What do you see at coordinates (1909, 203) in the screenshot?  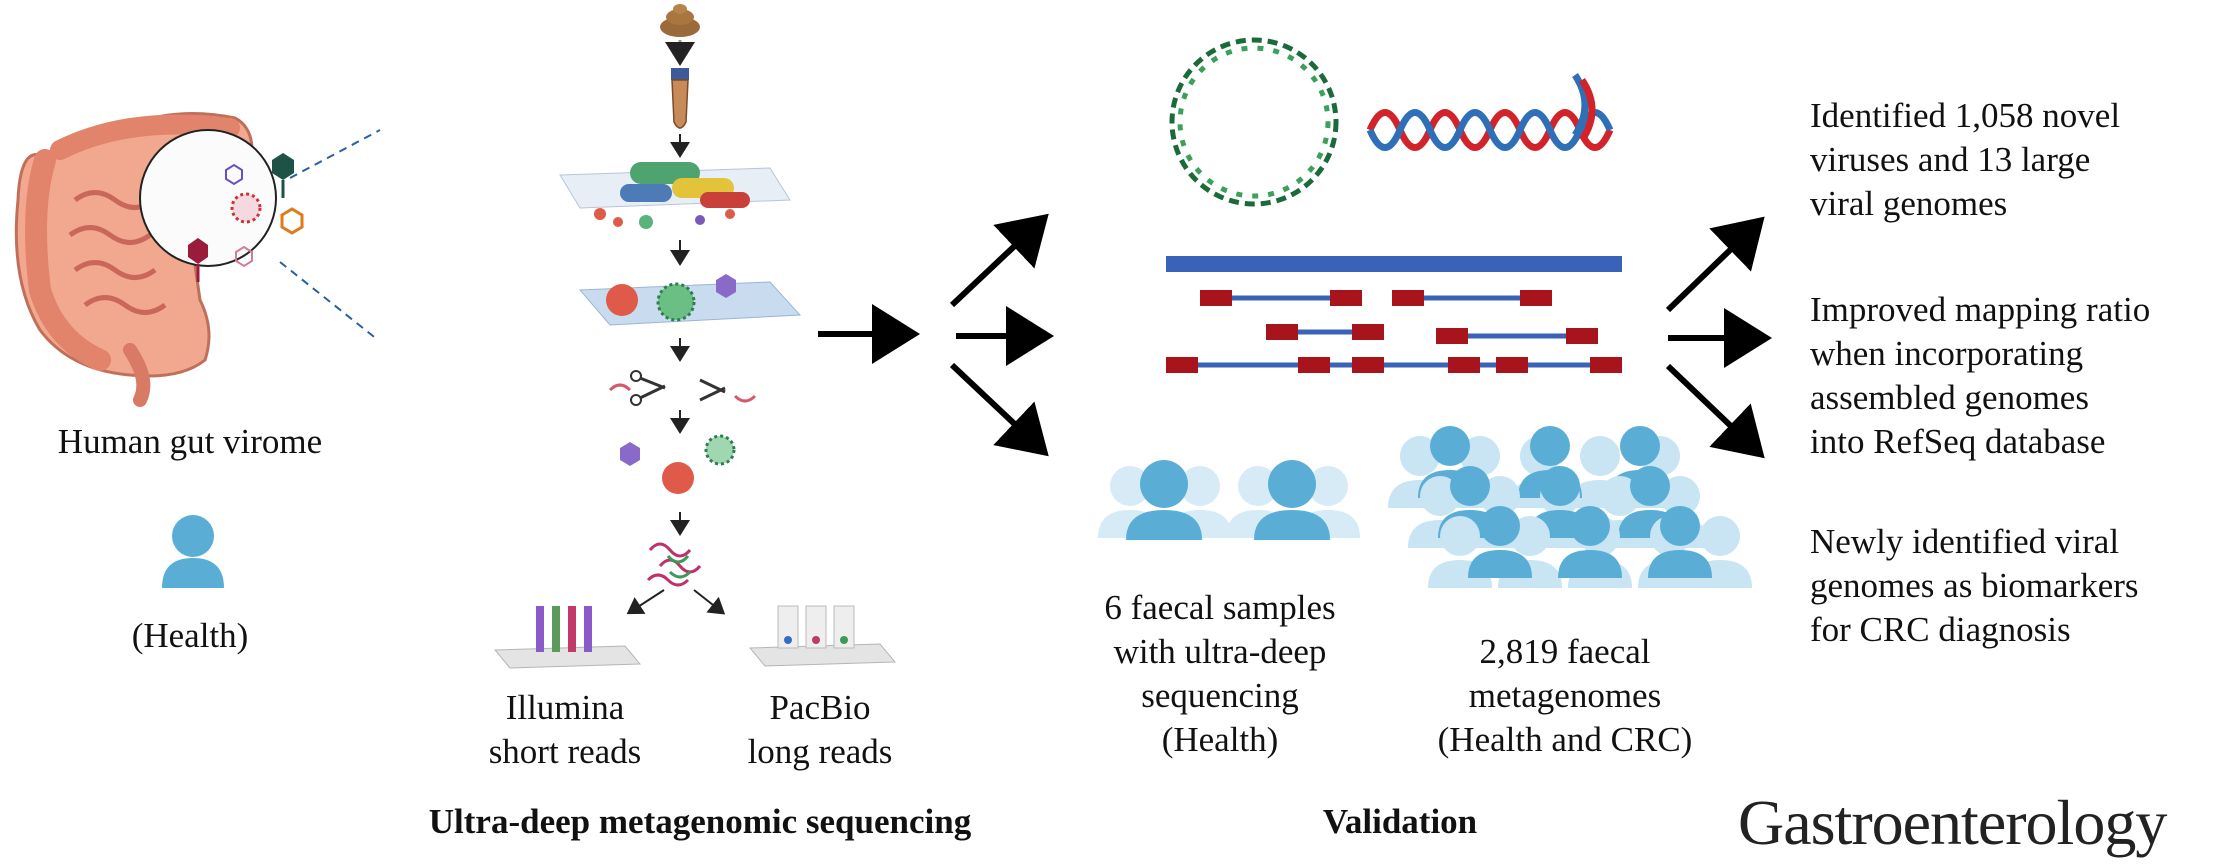 I see `result-1-line-3: viral genomes` at bounding box center [1909, 203].